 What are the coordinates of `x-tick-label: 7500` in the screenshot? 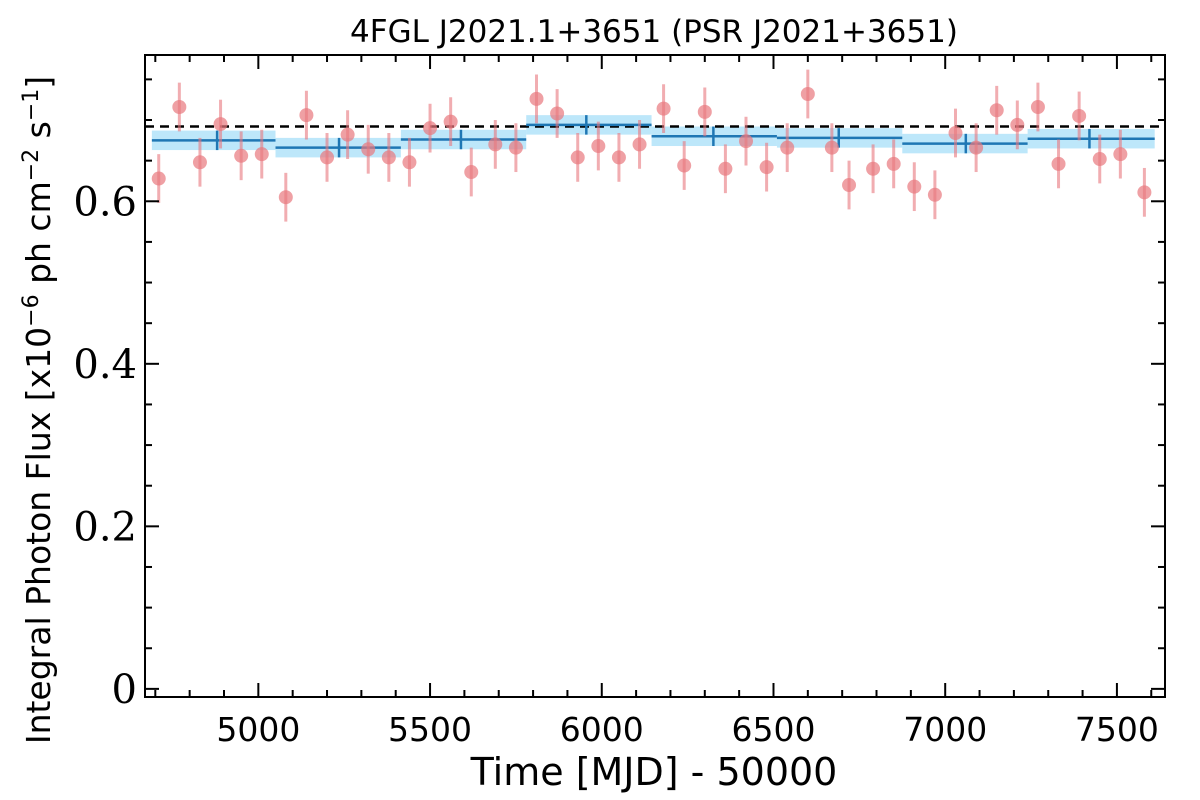 It's located at (1117, 729).